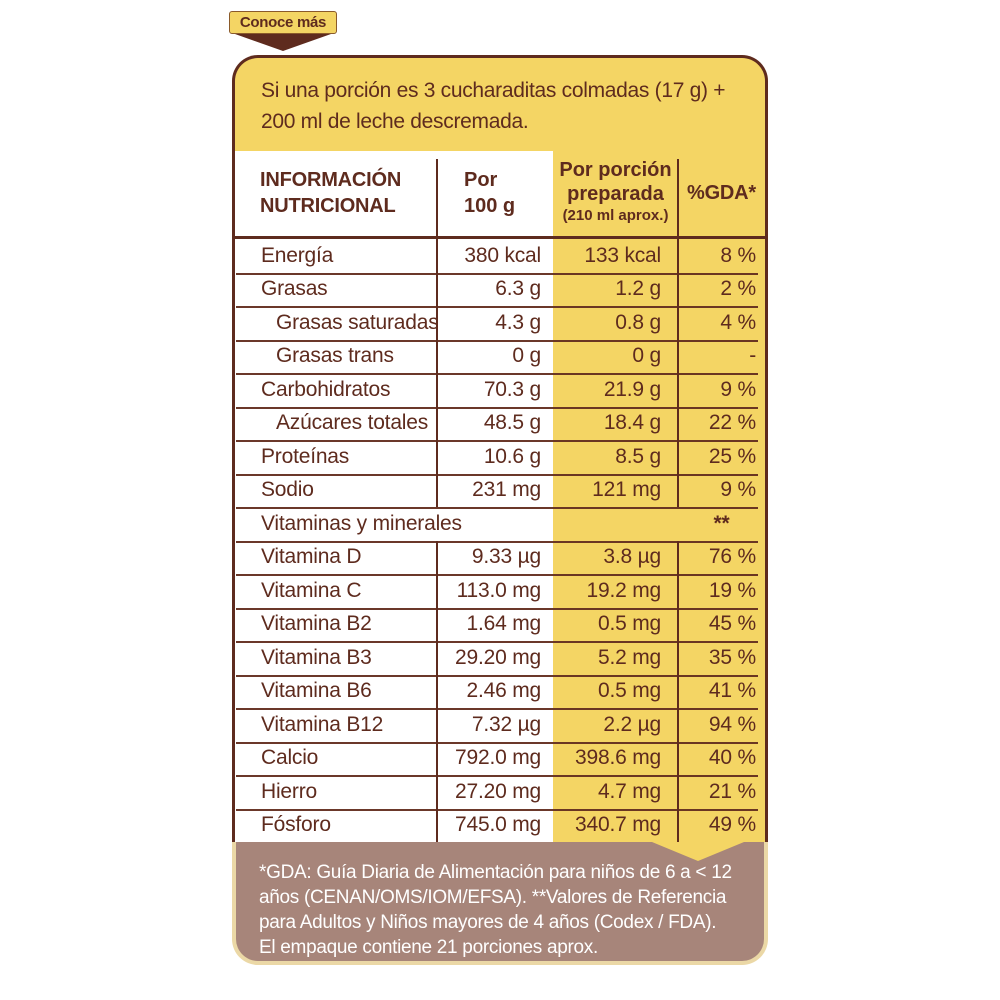 This screenshot has width=1000, height=1000. What do you see at coordinates (316, 624) in the screenshot?
I see `nutrient-label: Vitamina B2` at bounding box center [316, 624].